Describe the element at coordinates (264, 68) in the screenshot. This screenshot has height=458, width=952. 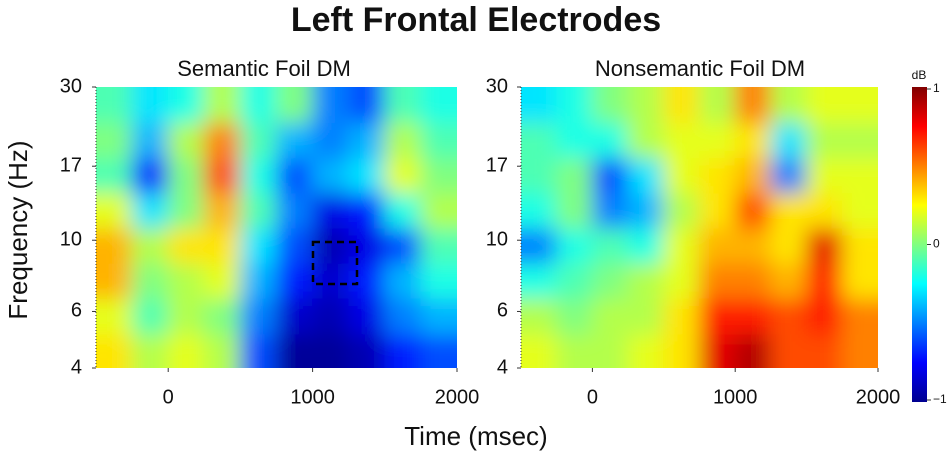
I see `panel-subtitle: Semantic Foil DM` at that location.